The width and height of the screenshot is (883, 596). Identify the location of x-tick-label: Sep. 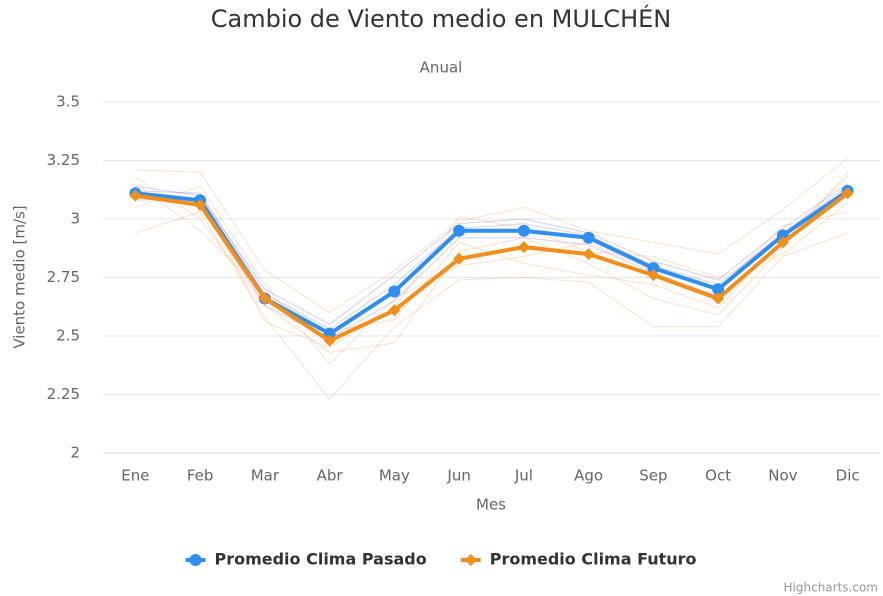
(653, 476).